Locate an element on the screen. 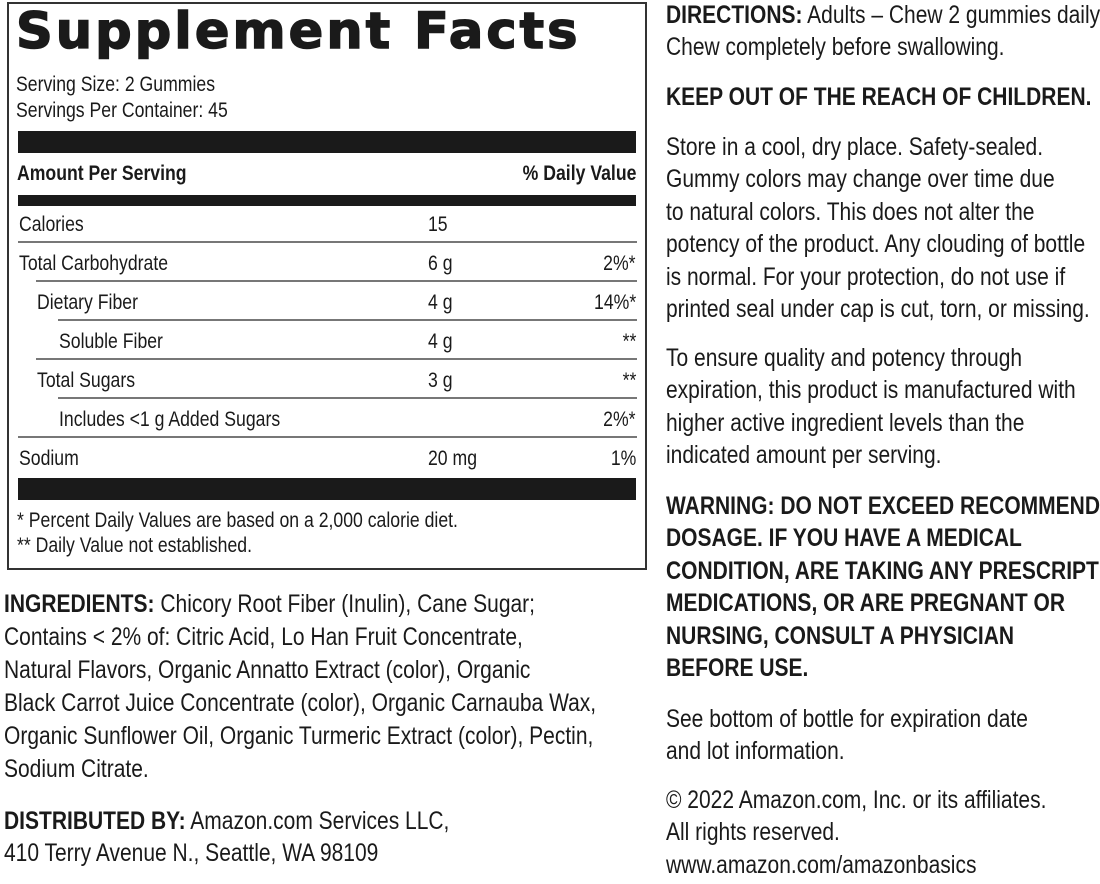  nutrient-name: Total Carbohydrate is located at coordinates (94, 263).